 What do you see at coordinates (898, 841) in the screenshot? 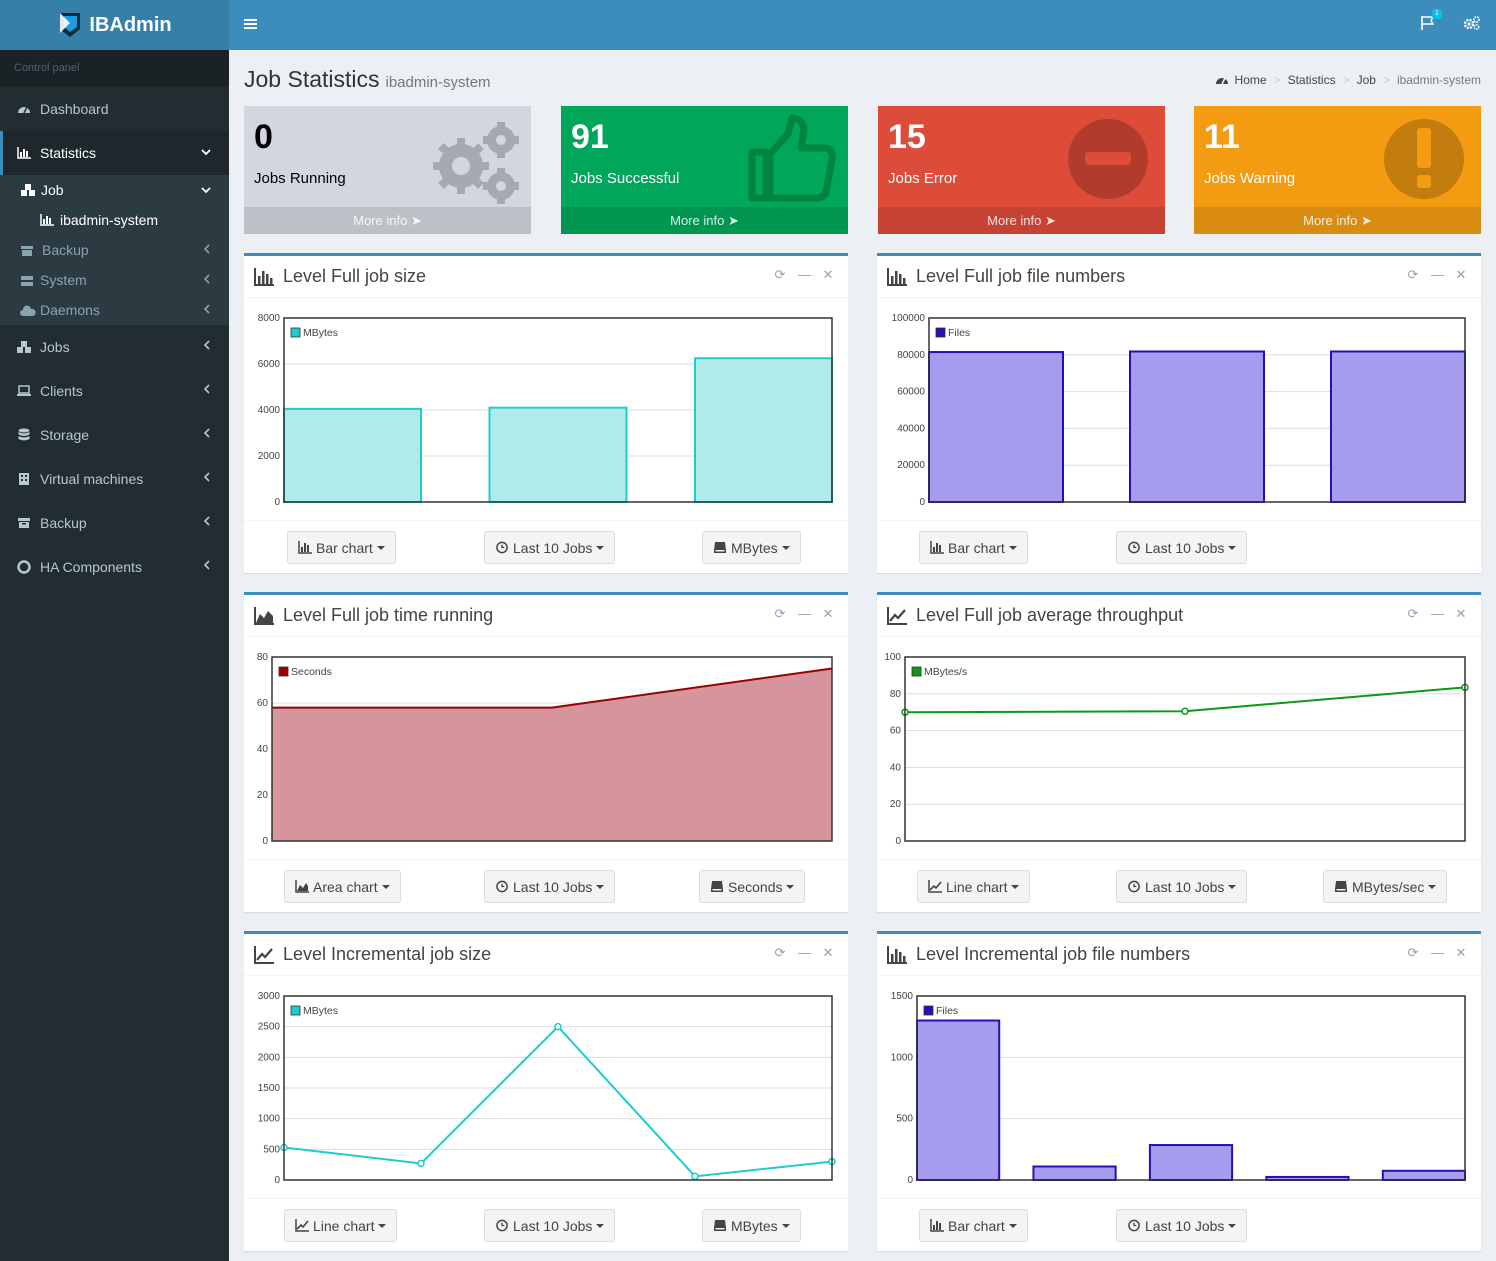
I see `y-tick-label: 0` at bounding box center [898, 841].